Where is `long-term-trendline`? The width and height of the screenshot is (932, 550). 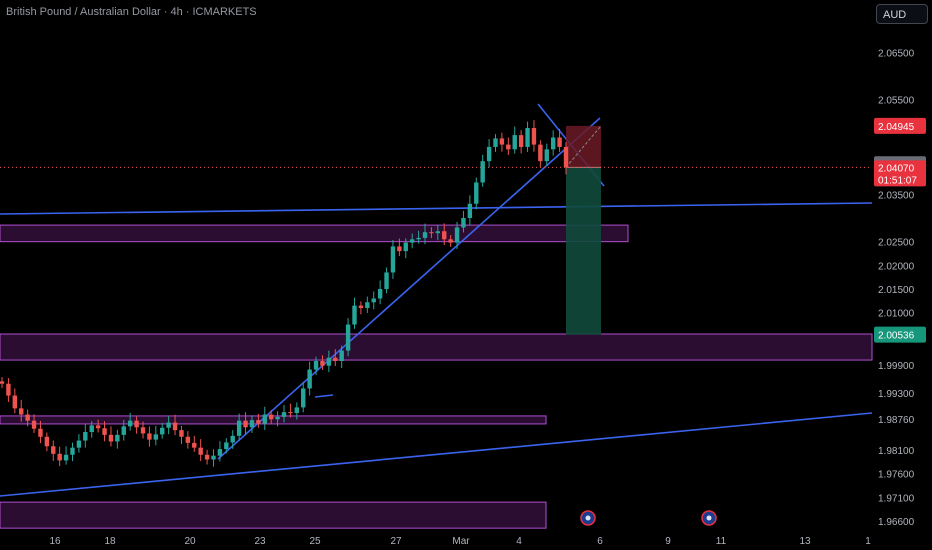
long-term-trendline is located at coordinates (436, 454).